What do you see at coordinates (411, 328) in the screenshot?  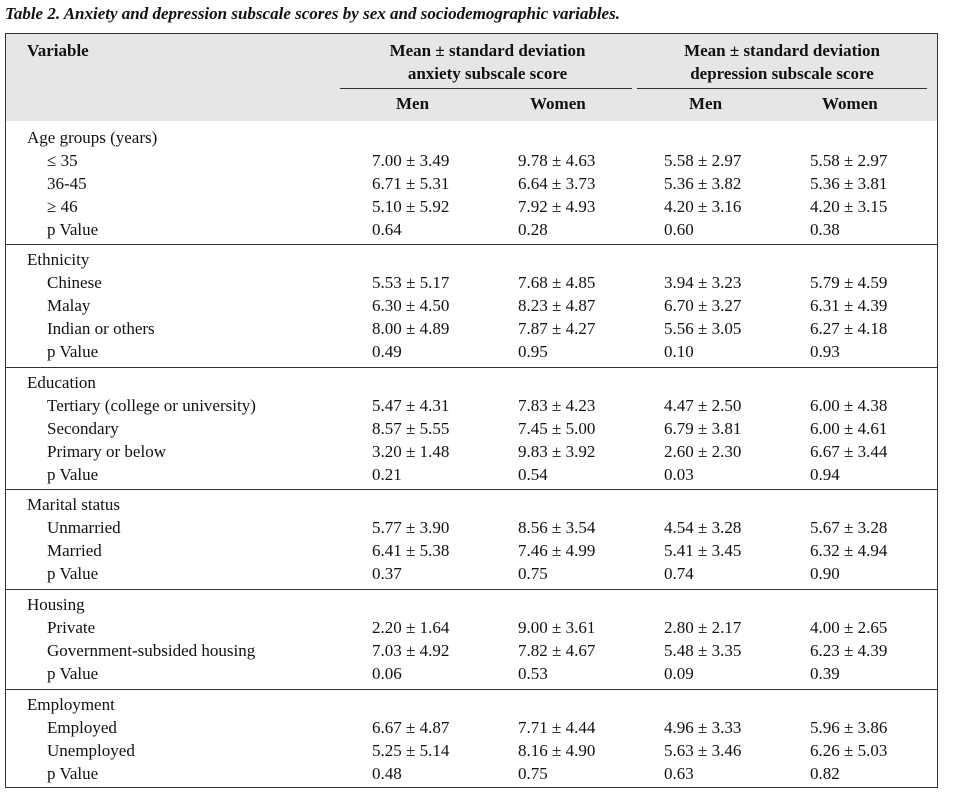 I see `cell-anxiety-men: 8.00 ± 4.89` at bounding box center [411, 328].